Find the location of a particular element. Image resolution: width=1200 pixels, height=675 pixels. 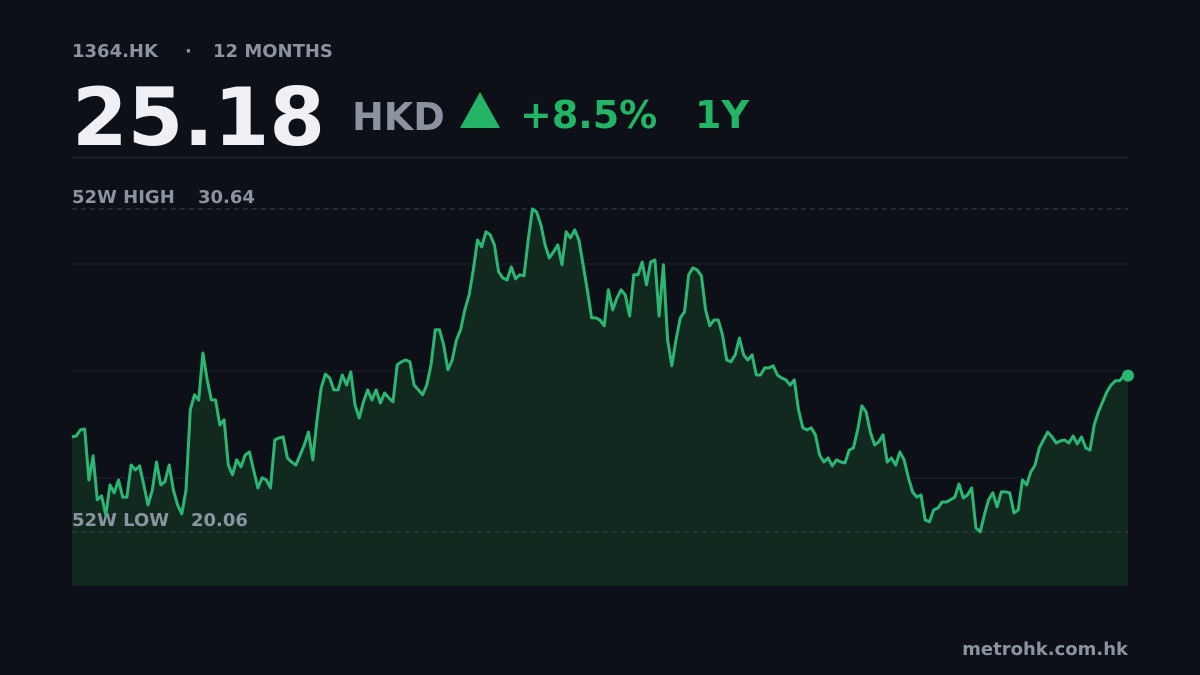

source: metrohk.com.hk is located at coordinates (1045, 649).